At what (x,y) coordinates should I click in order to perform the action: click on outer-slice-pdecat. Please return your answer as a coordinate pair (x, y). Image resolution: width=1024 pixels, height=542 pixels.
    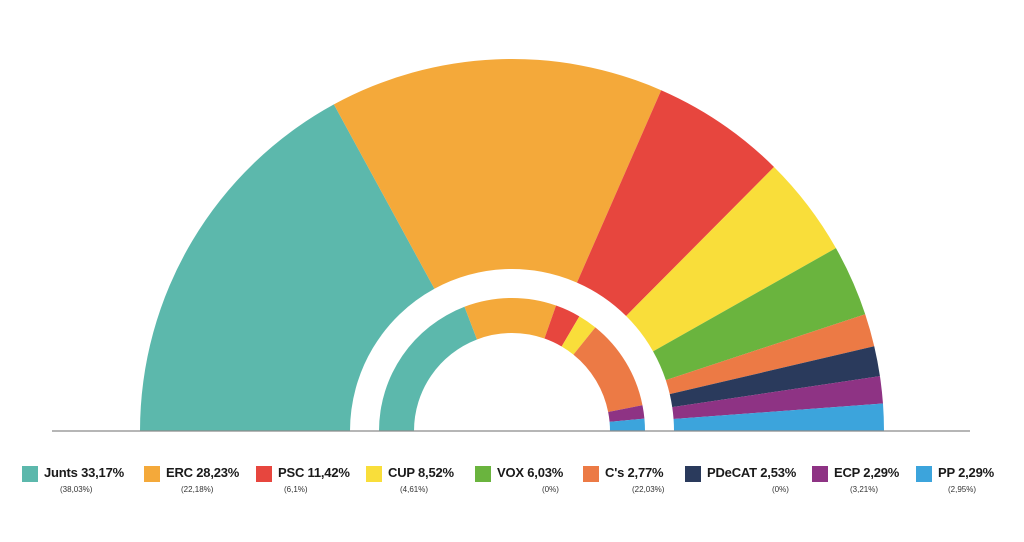
    Looking at the image, I should click on (774, 377).